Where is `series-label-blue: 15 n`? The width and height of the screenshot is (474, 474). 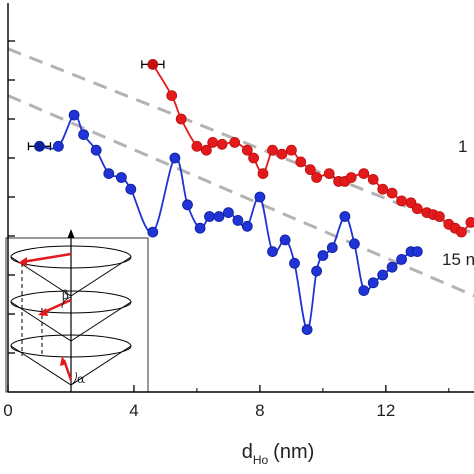 series-label-blue: 15 n is located at coordinates (458, 259).